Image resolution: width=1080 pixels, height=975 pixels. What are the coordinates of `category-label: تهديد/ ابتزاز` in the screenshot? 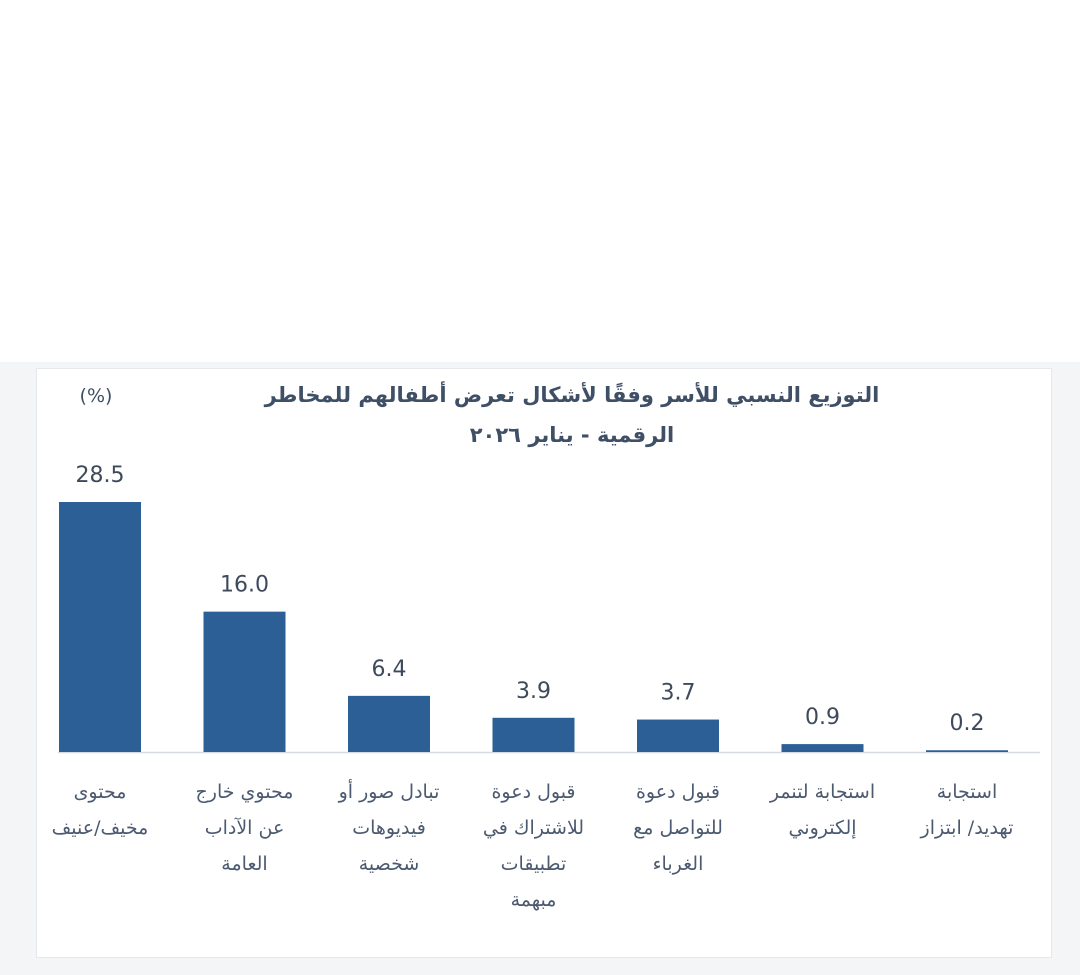 It's located at (967, 828).